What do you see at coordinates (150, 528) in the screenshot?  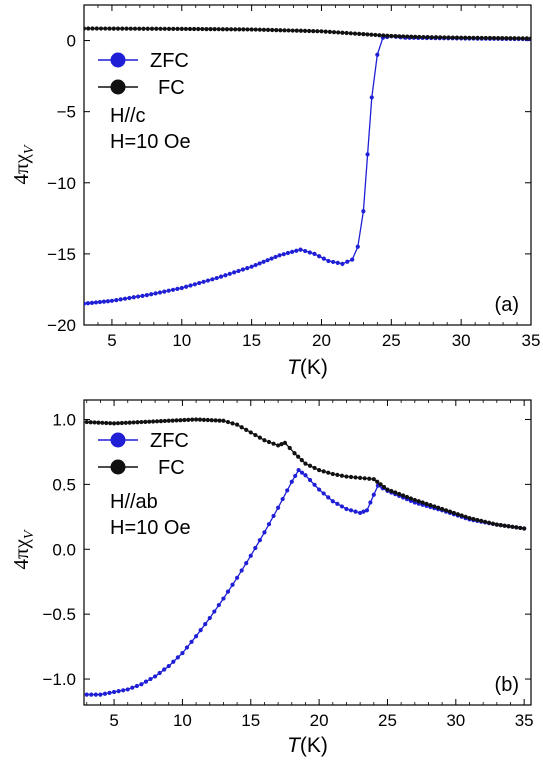 I see `annotation-text: H=10 Oe` at bounding box center [150, 528].